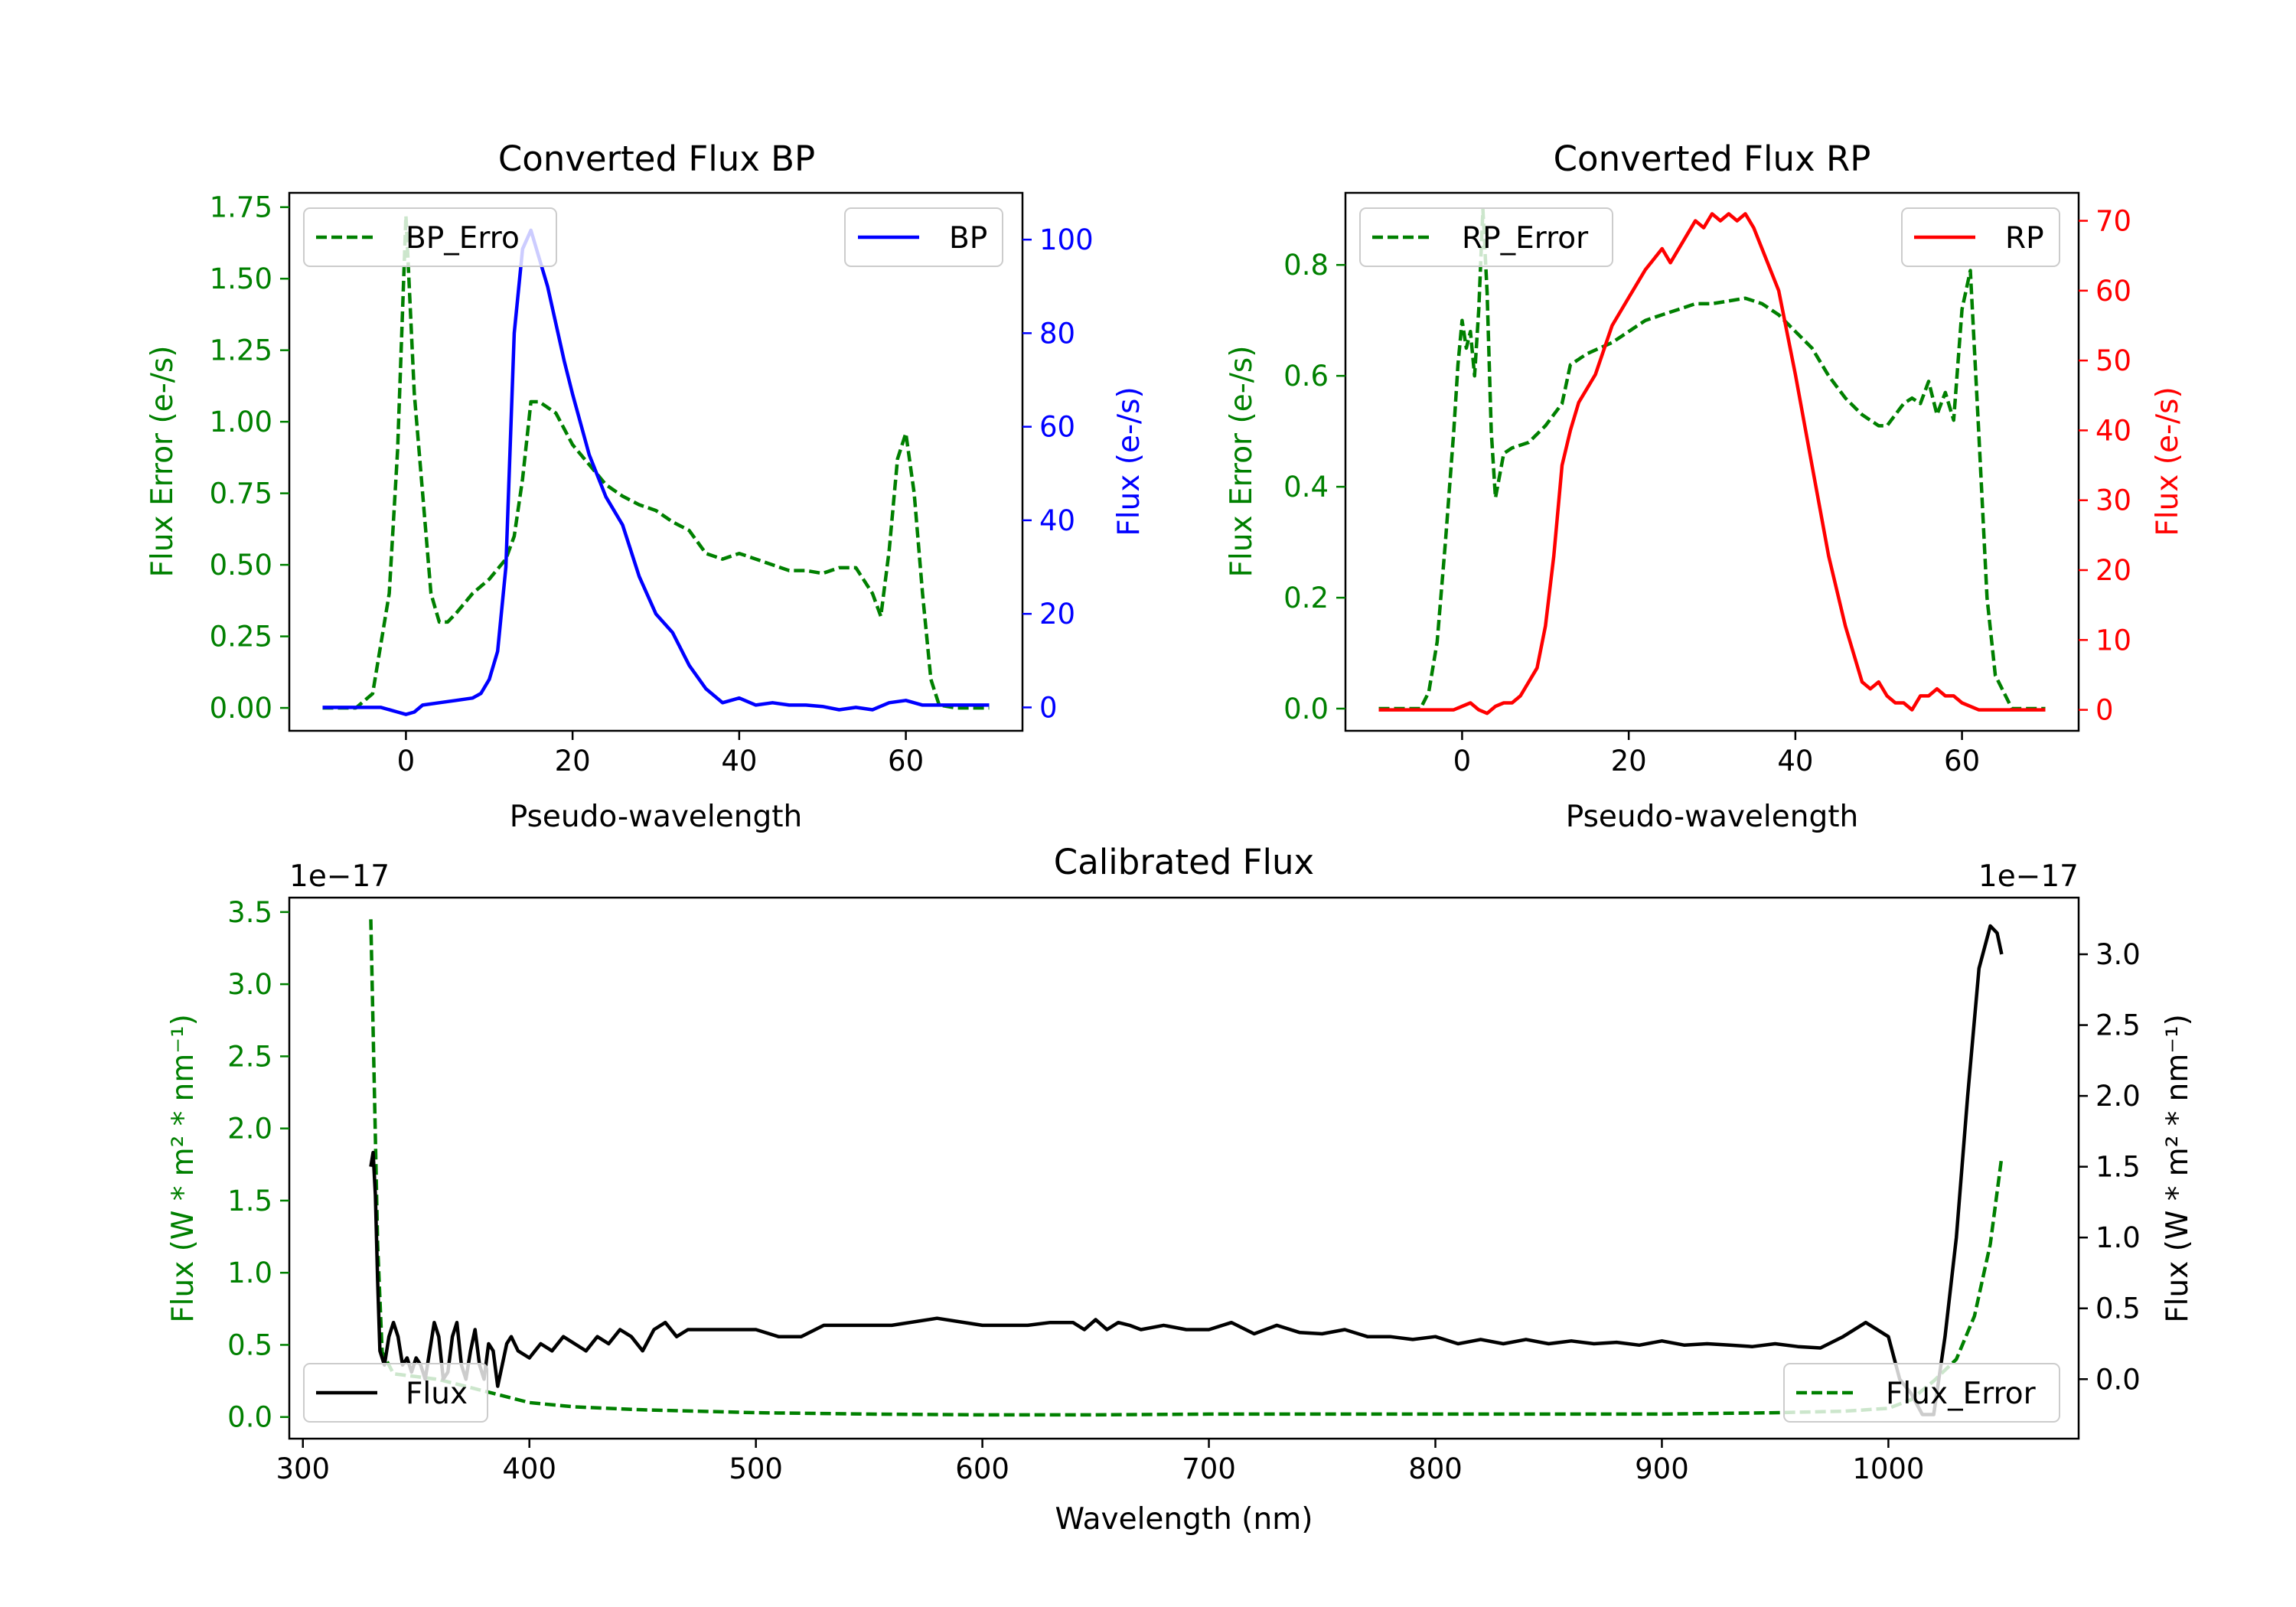 The width and height of the screenshot is (2296, 1607). Describe the element at coordinates (2178, 1168) in the screenshot. I see `cal-right-y-axis-label: Flux (W * m² * nm⁻¹)` at that location.